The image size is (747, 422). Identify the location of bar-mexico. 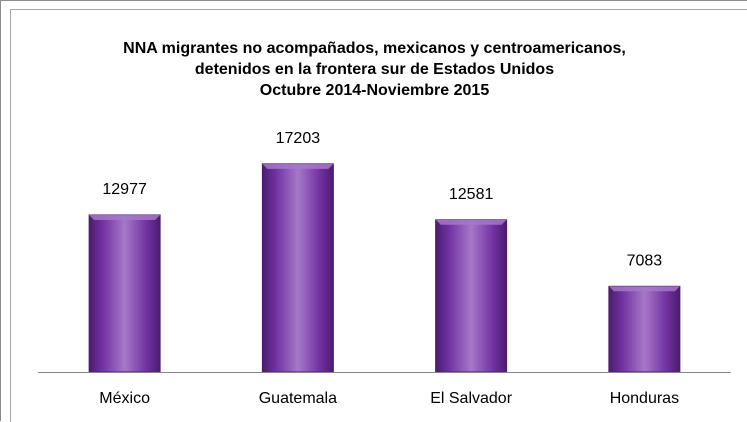
(124, 293).